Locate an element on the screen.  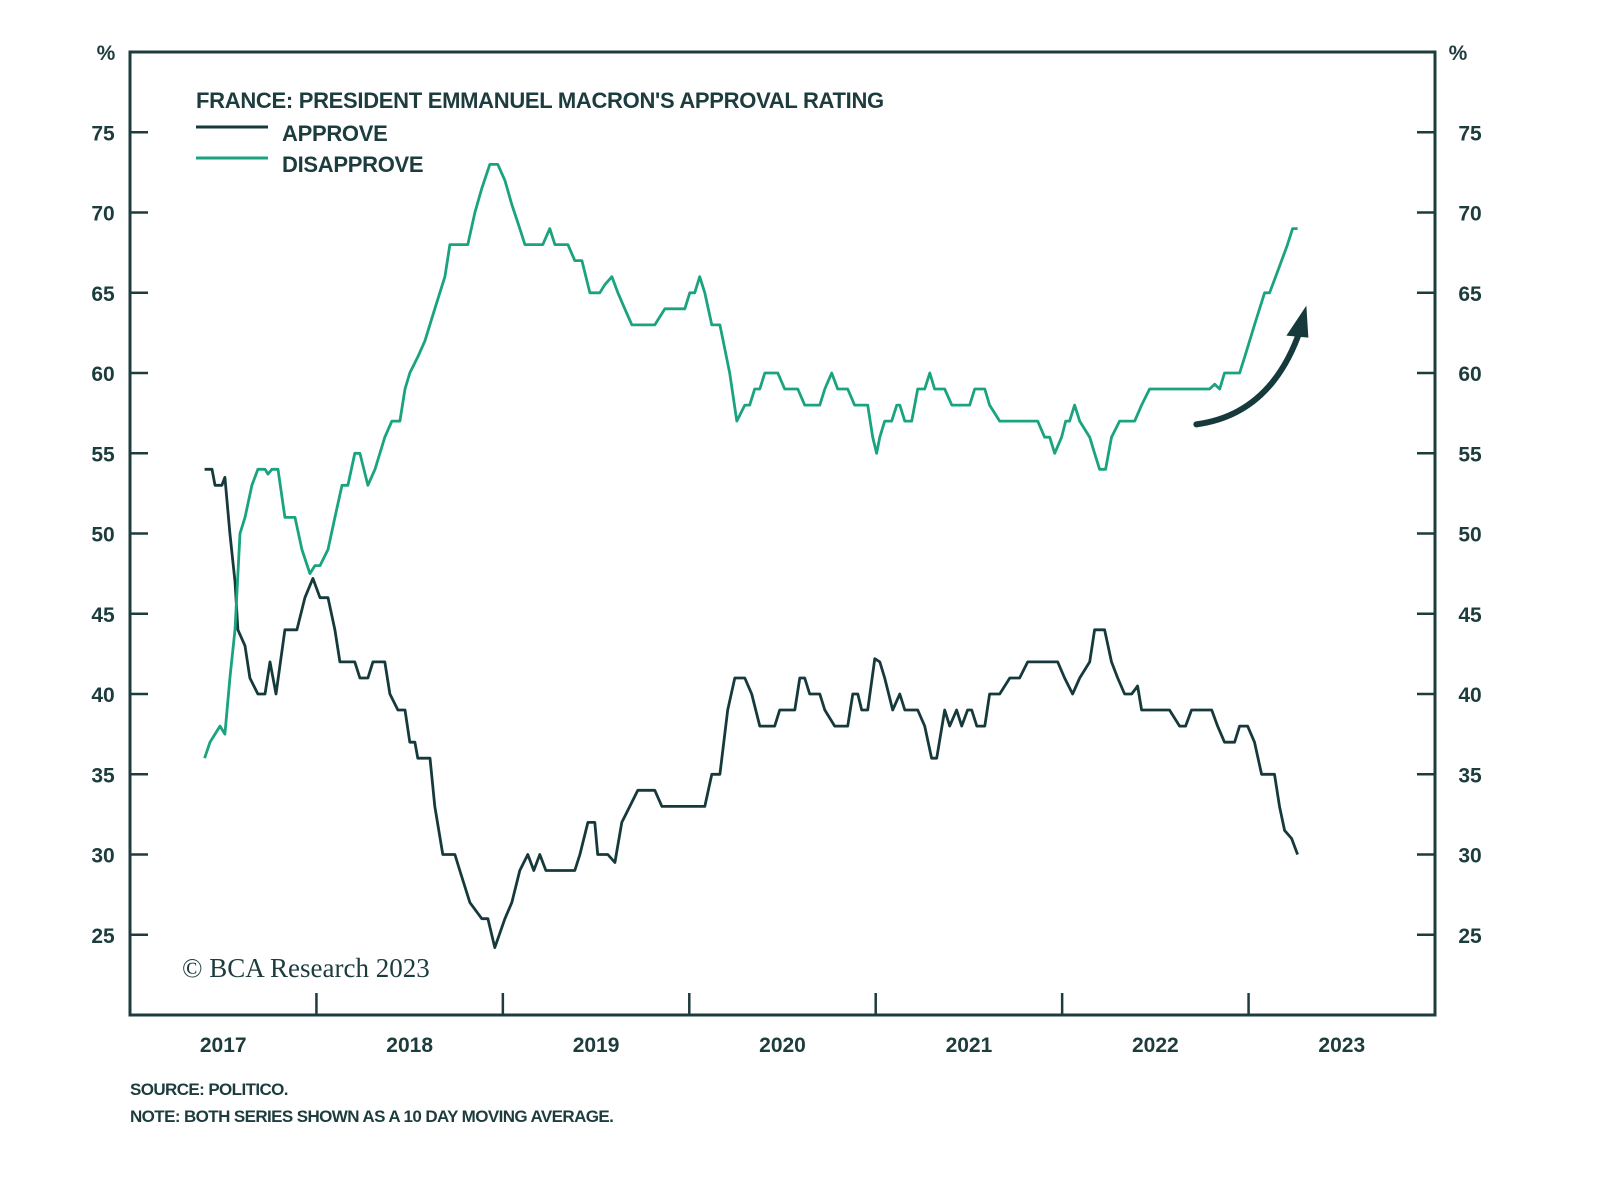
x-tick-label-2022: 2022 is located at coordinates (1155, 1045).